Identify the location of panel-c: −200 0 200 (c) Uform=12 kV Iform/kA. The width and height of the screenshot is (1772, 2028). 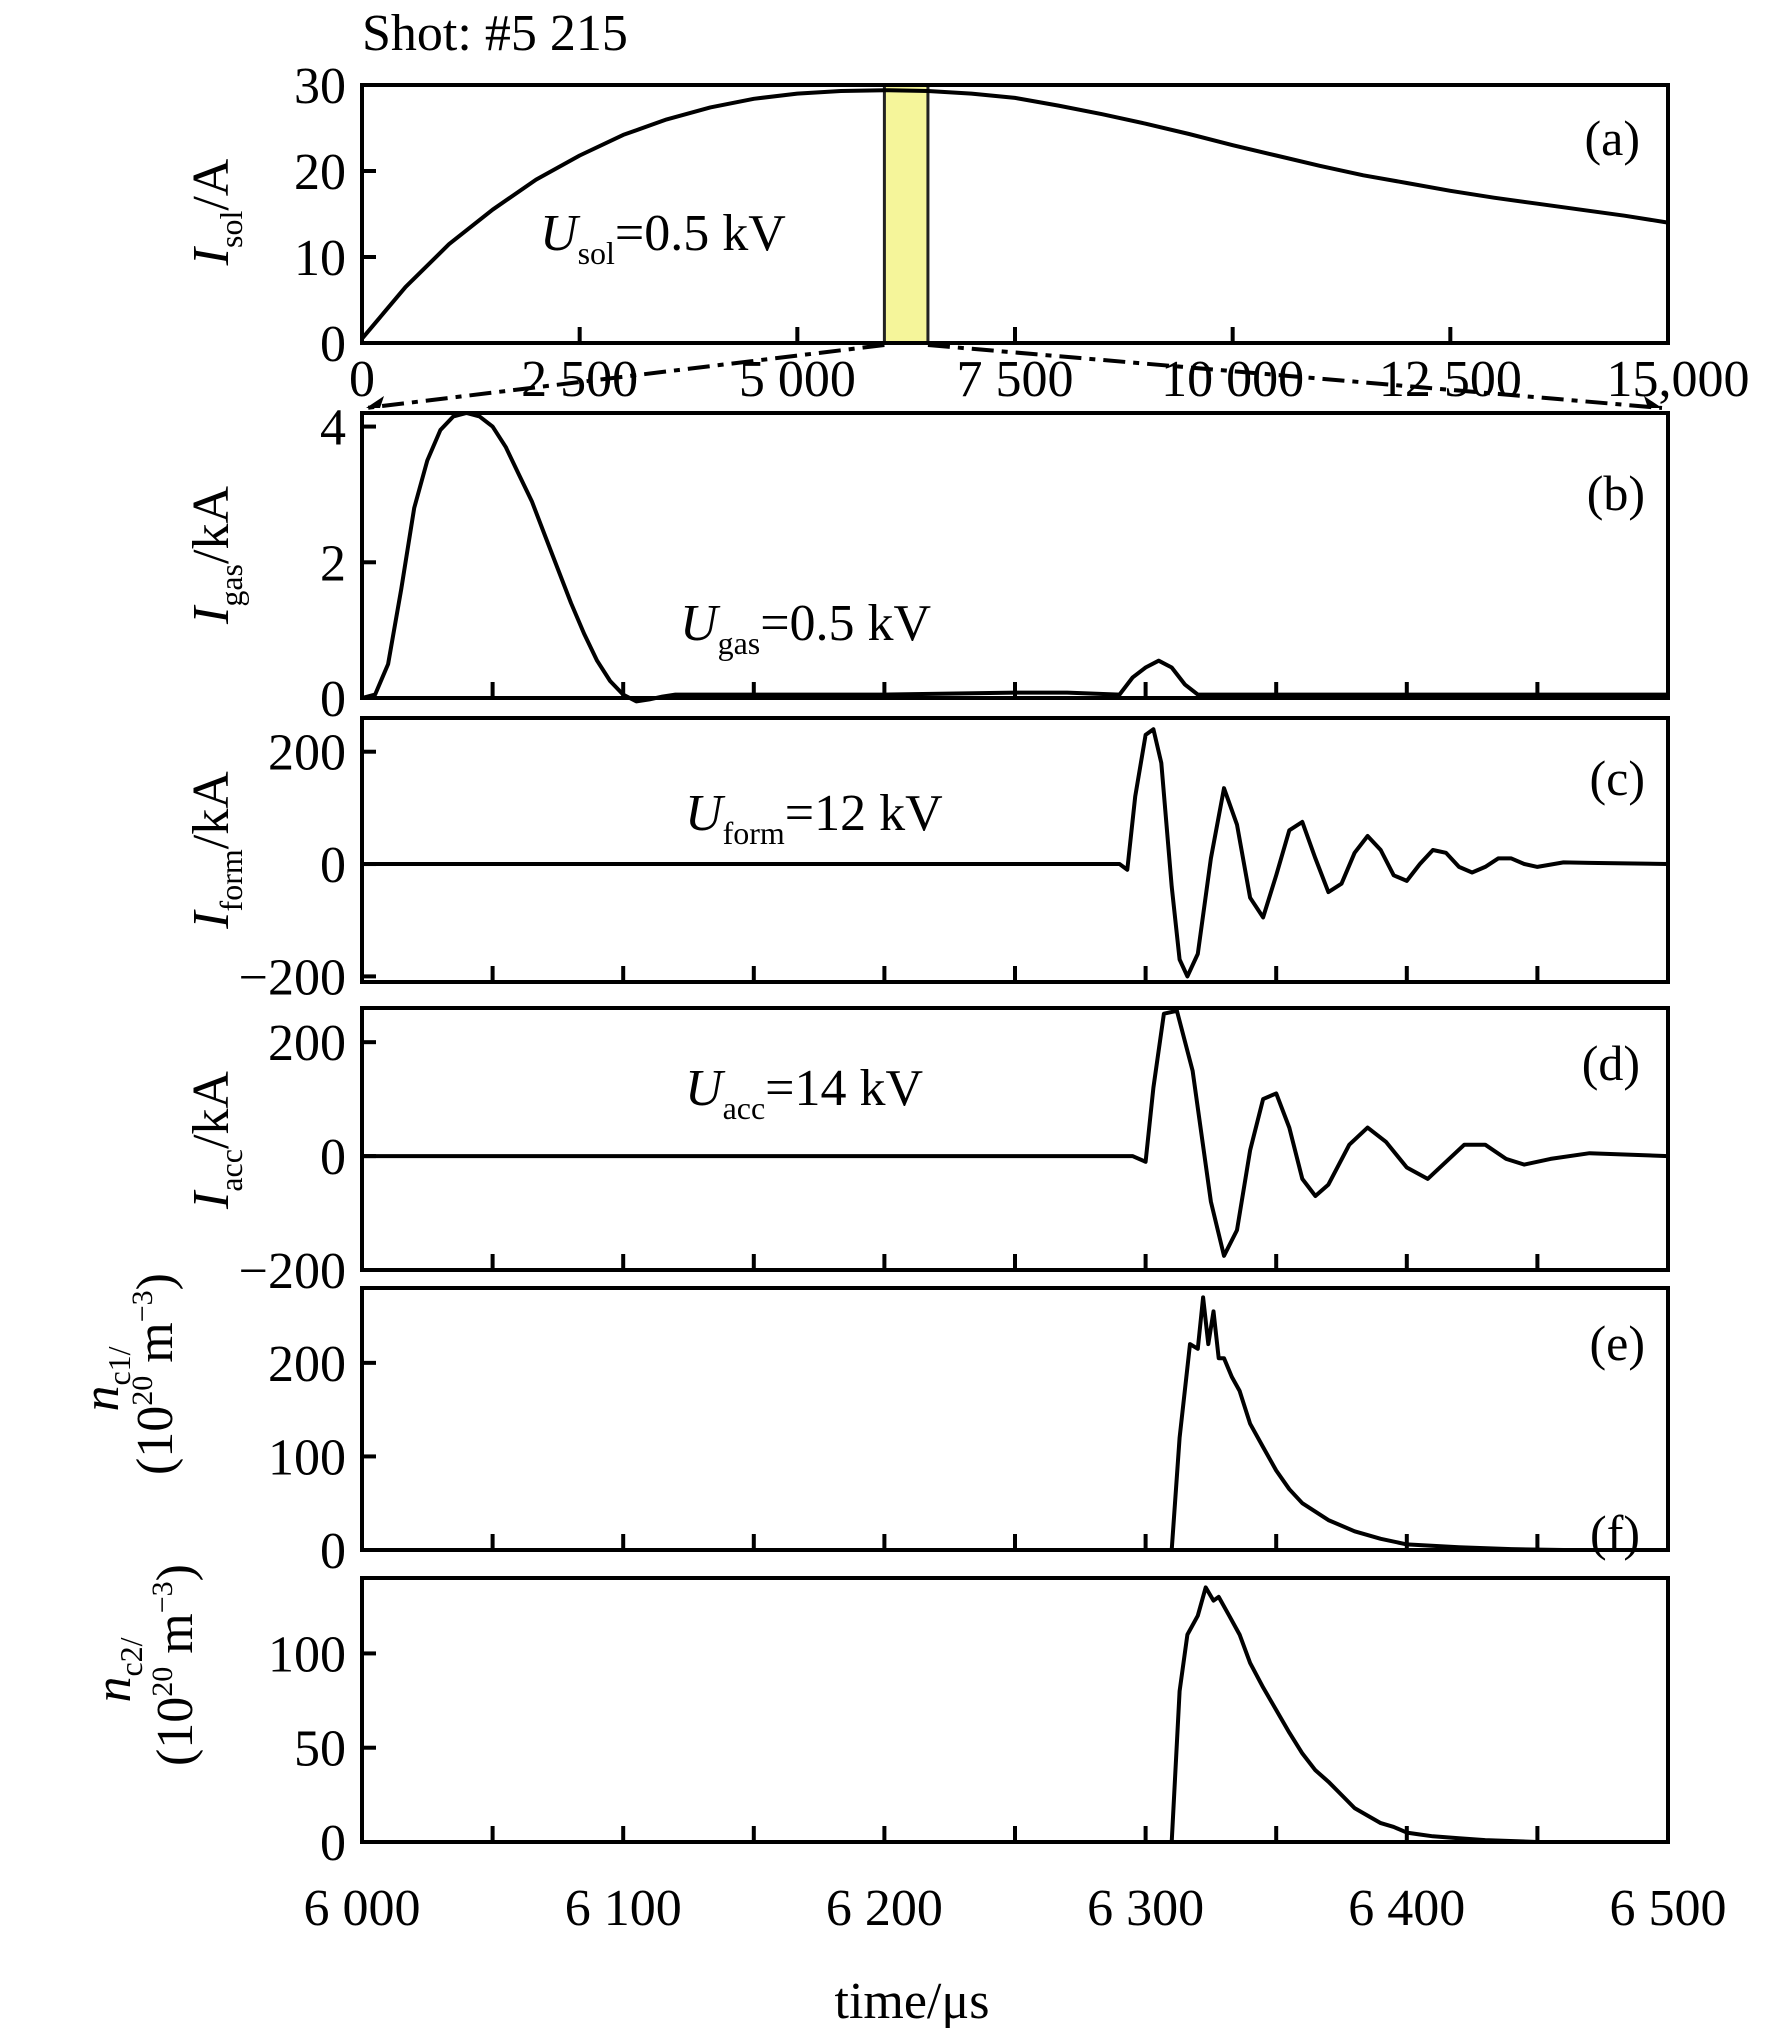
(926, 861).